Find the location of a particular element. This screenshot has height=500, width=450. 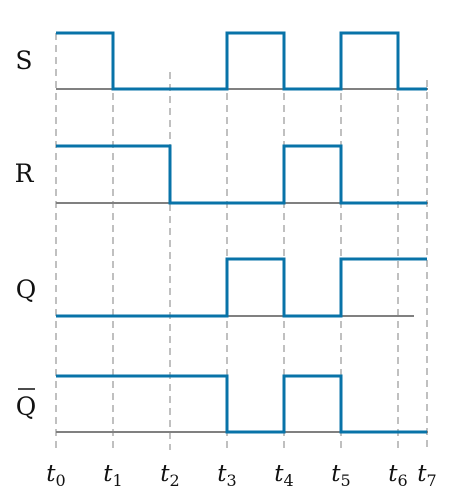

signal-labels: S R Q Q is located at coordinates (26, 233).